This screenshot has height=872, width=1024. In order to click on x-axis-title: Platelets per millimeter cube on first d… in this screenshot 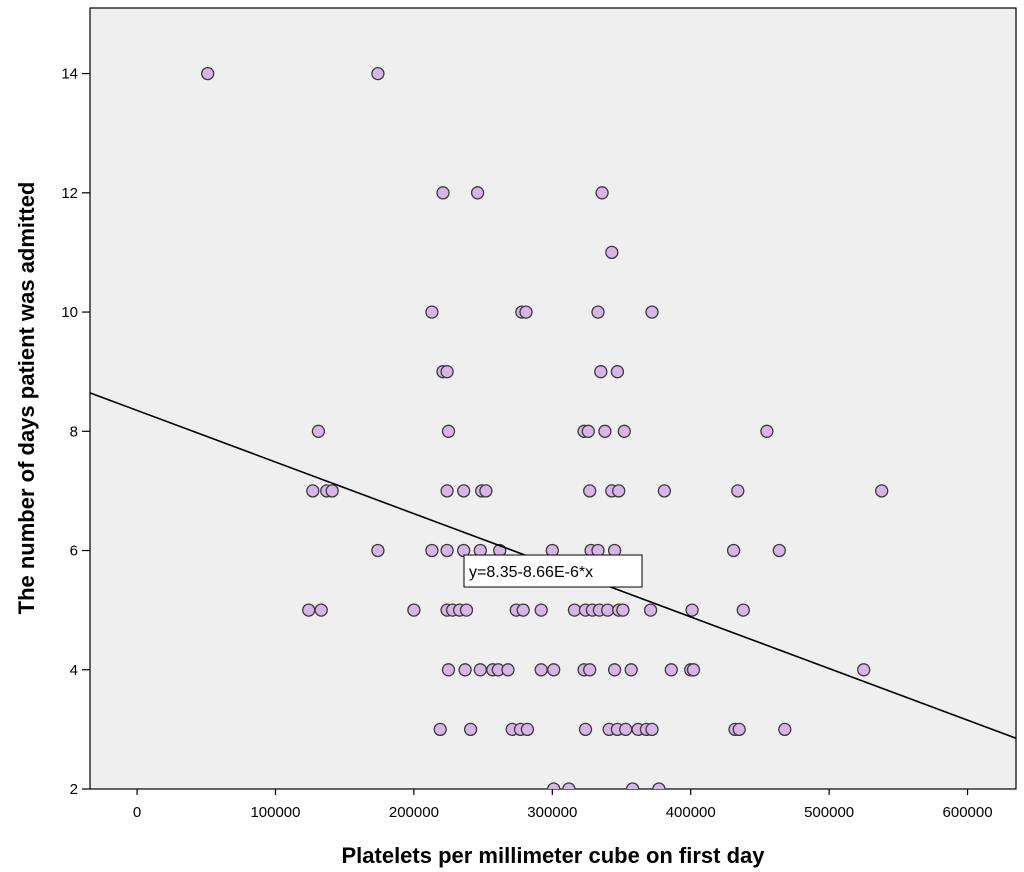, I will do `click(553, 855)`.